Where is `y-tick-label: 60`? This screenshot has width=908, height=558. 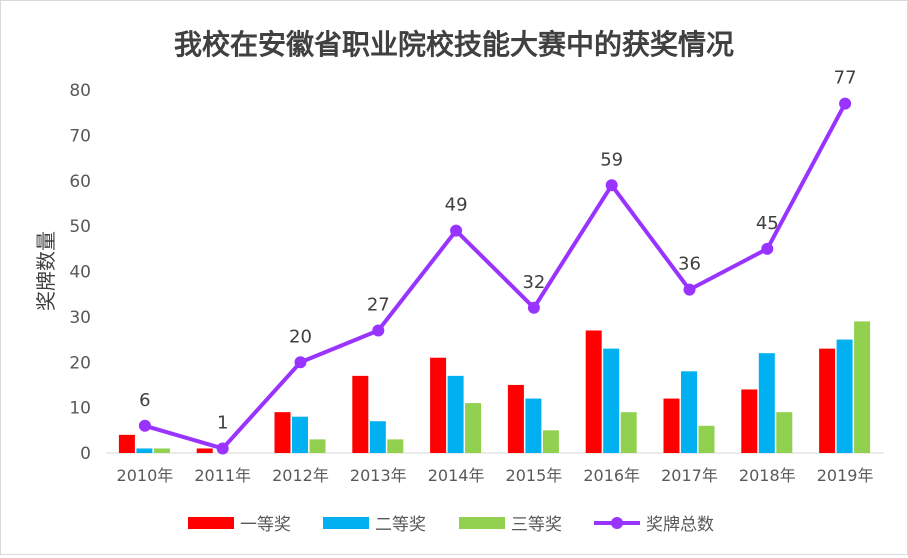
y-tick-label: 60 is located at coordinates (80, 182).